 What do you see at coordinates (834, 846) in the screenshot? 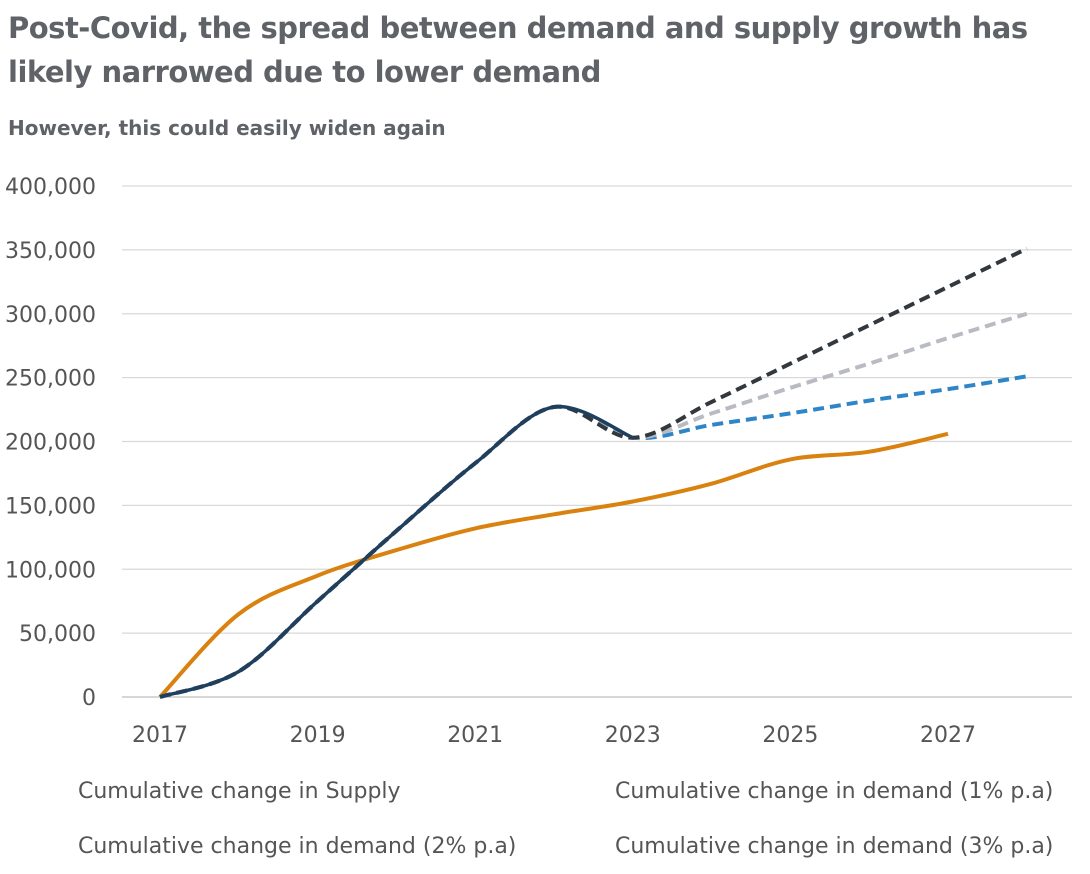
I see `legend-label-demand-3pct: Cumulative change in demand (3% p.a)` at bounding box center [834, 846].